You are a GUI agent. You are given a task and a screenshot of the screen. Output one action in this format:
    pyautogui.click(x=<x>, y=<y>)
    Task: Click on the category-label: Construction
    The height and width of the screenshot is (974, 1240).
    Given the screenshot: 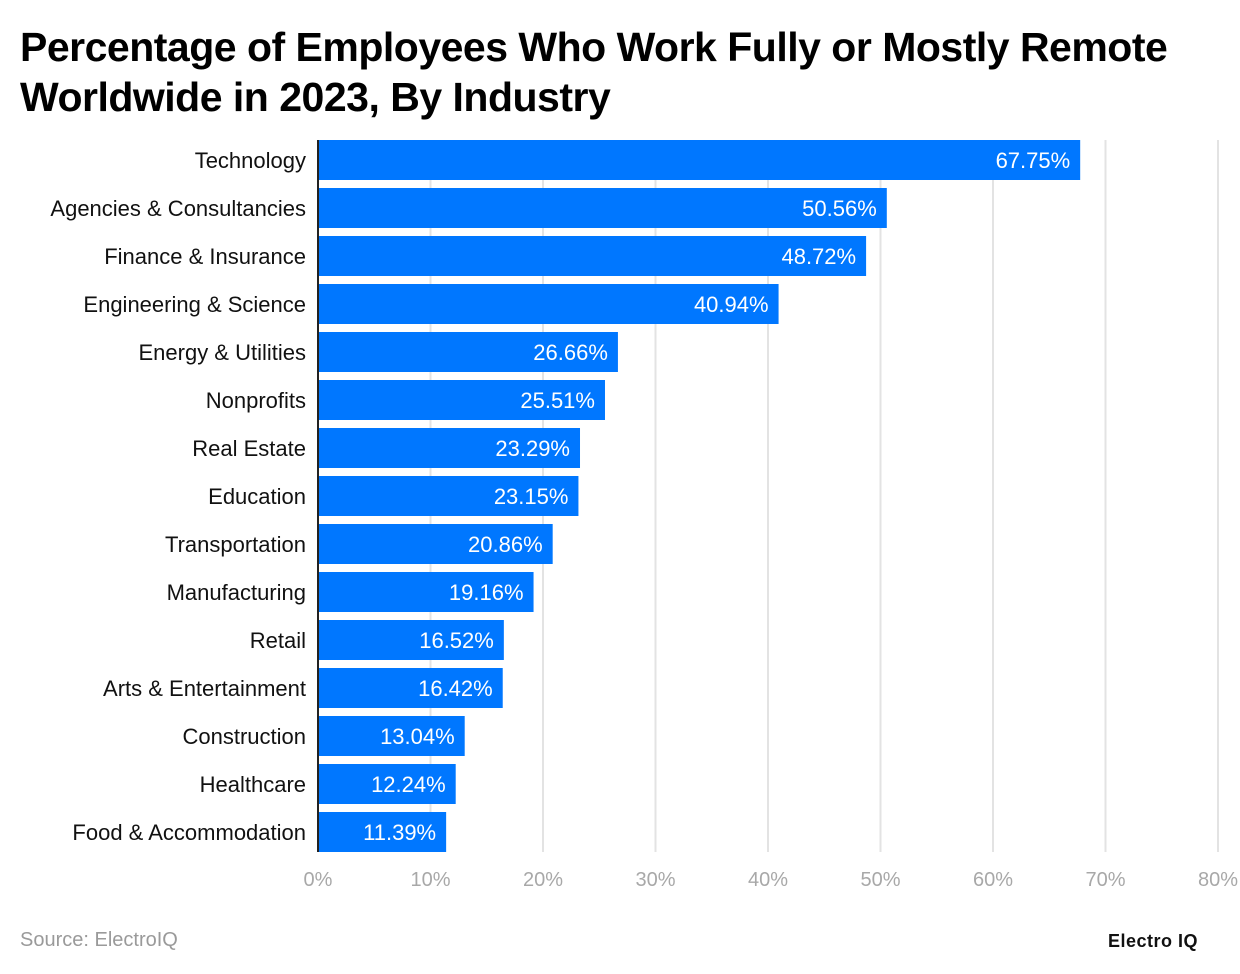 What is the action you would take?
    pyautogui.click(x=244, y=736)
    